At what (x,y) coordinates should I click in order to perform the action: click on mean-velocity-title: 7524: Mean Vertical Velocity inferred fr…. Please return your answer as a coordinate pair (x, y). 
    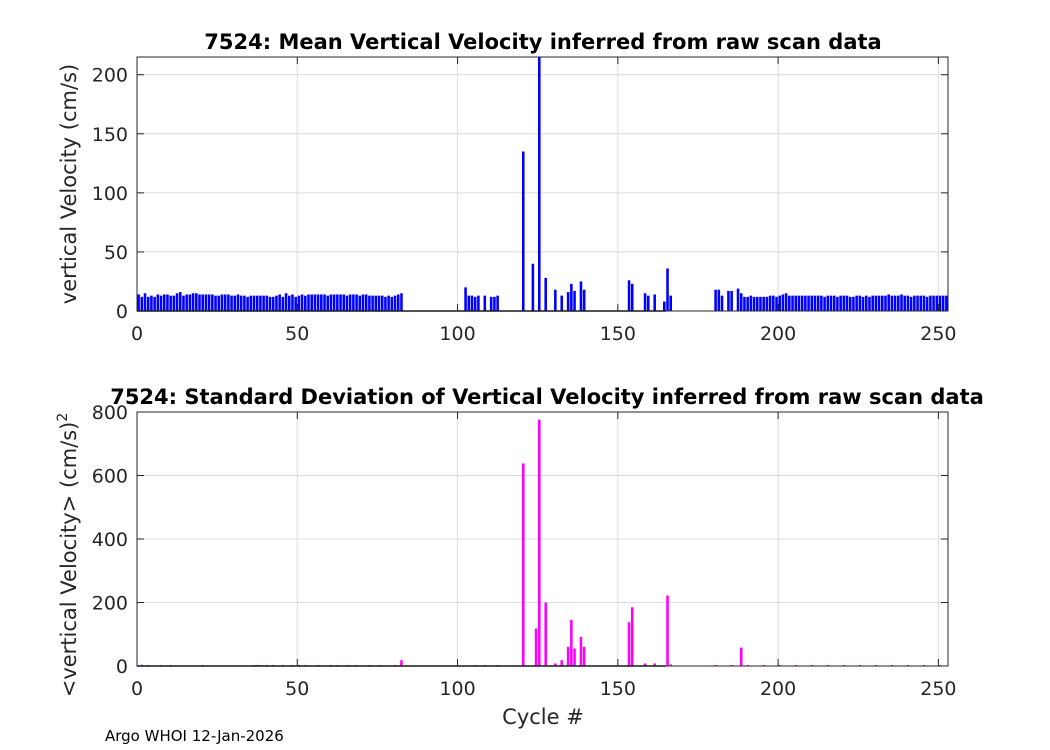
    Looking at the image, I should click on (542, 42).